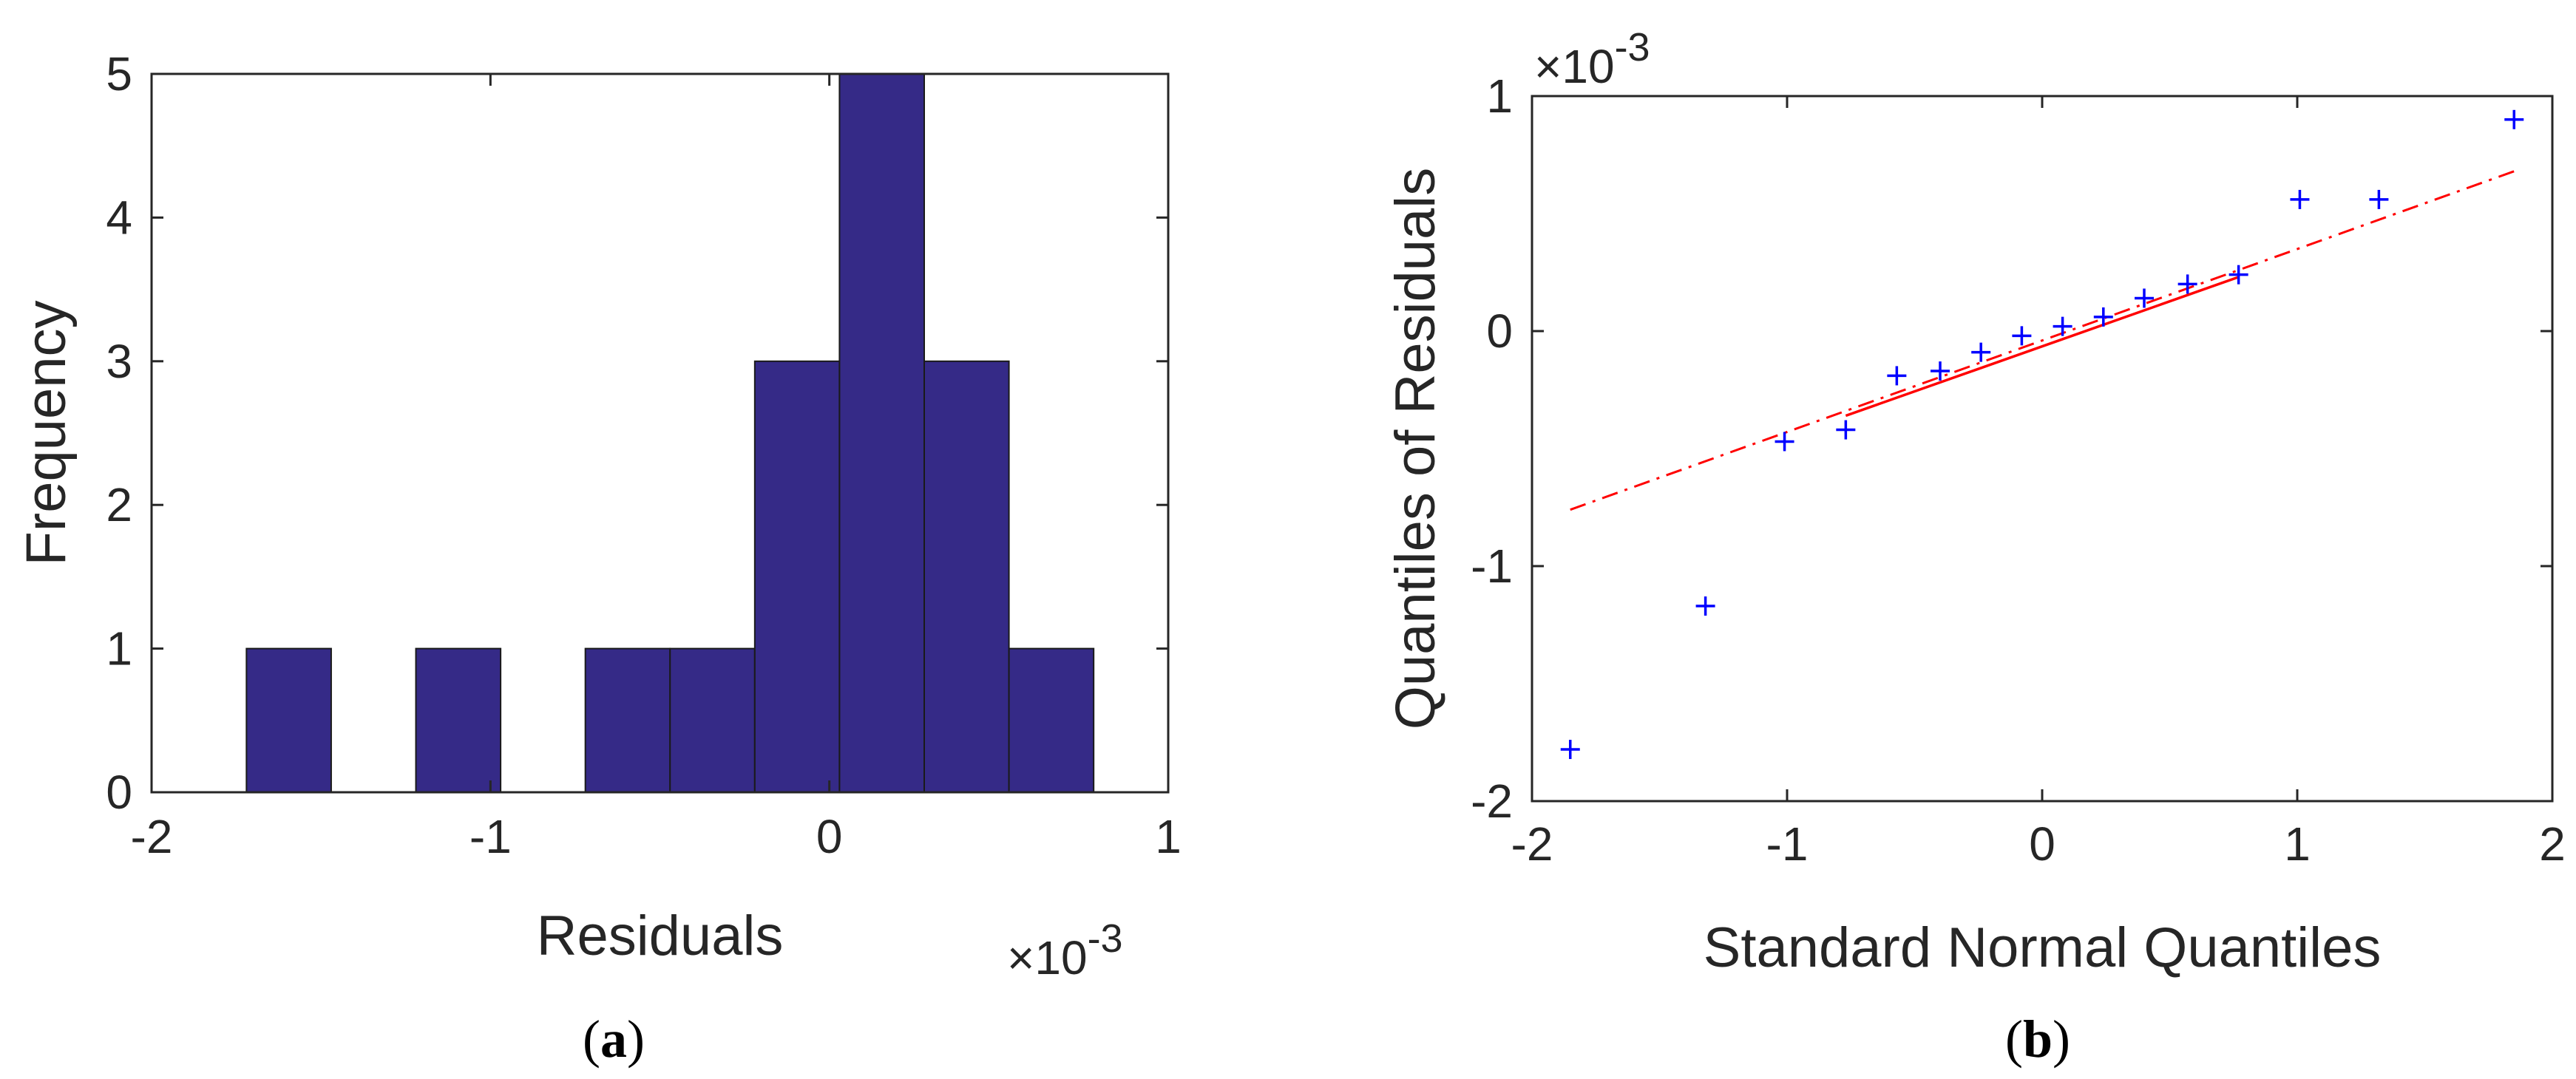  What do you see at coordinates (2042, 347) in the screenshot?
I see `reference-line-solid` at bounding box center [2042, 347].